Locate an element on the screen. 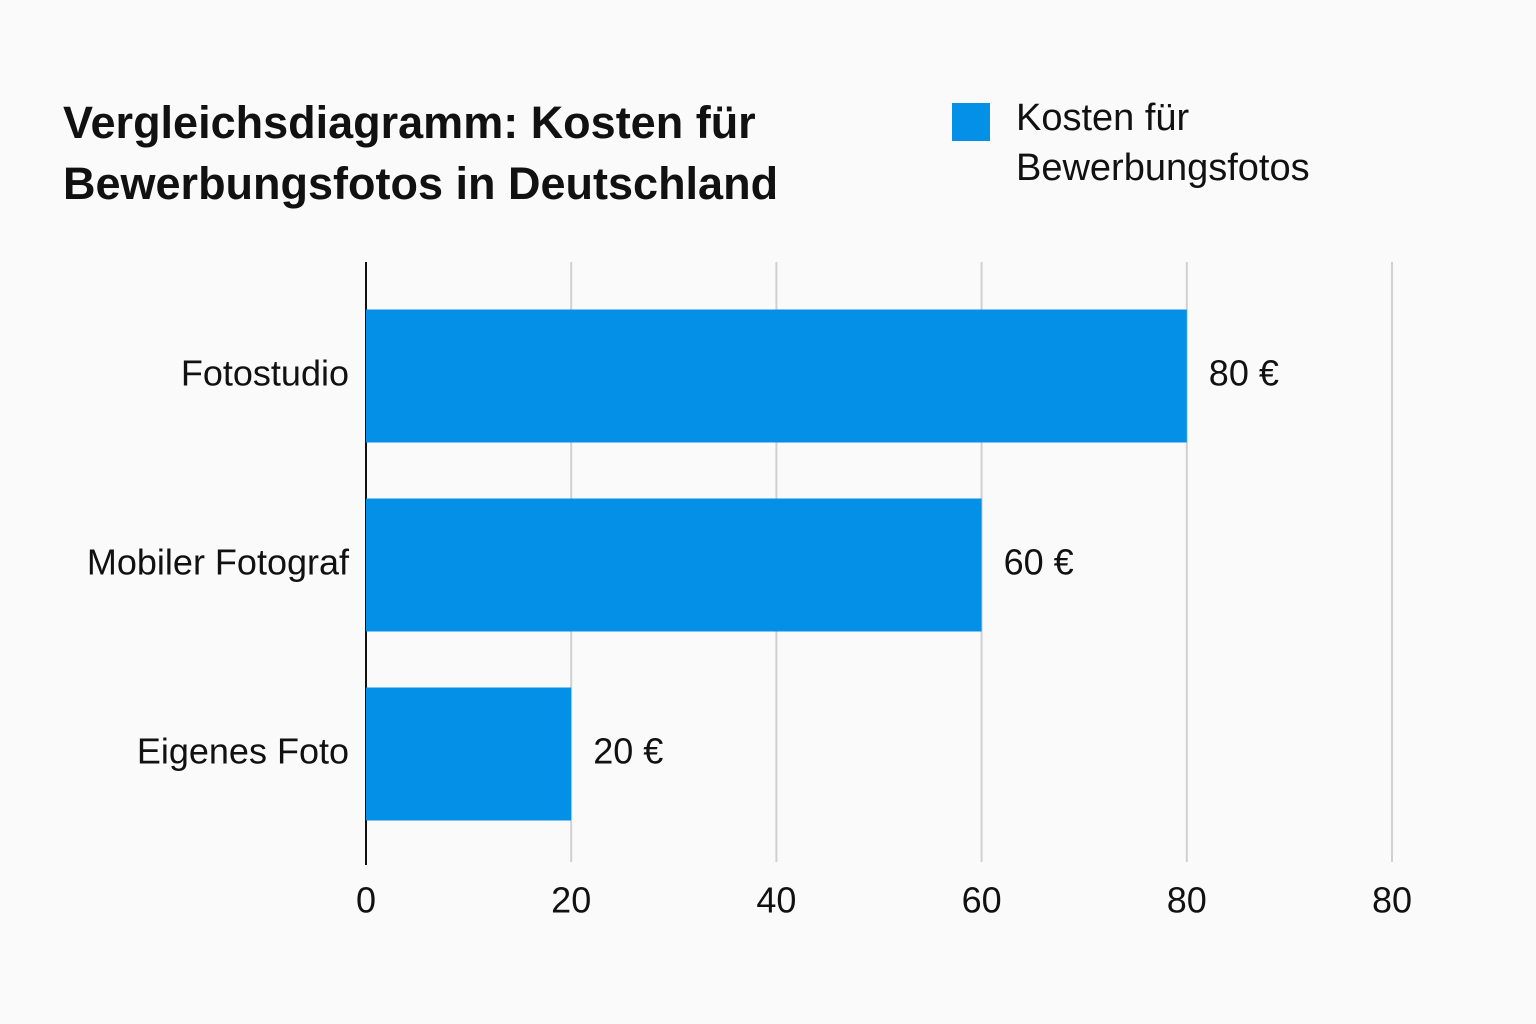 Image resolution: width=1536 pixels, height=1024 pixels. category-label: Eigenes Foto is located at coordinates (243, 751).